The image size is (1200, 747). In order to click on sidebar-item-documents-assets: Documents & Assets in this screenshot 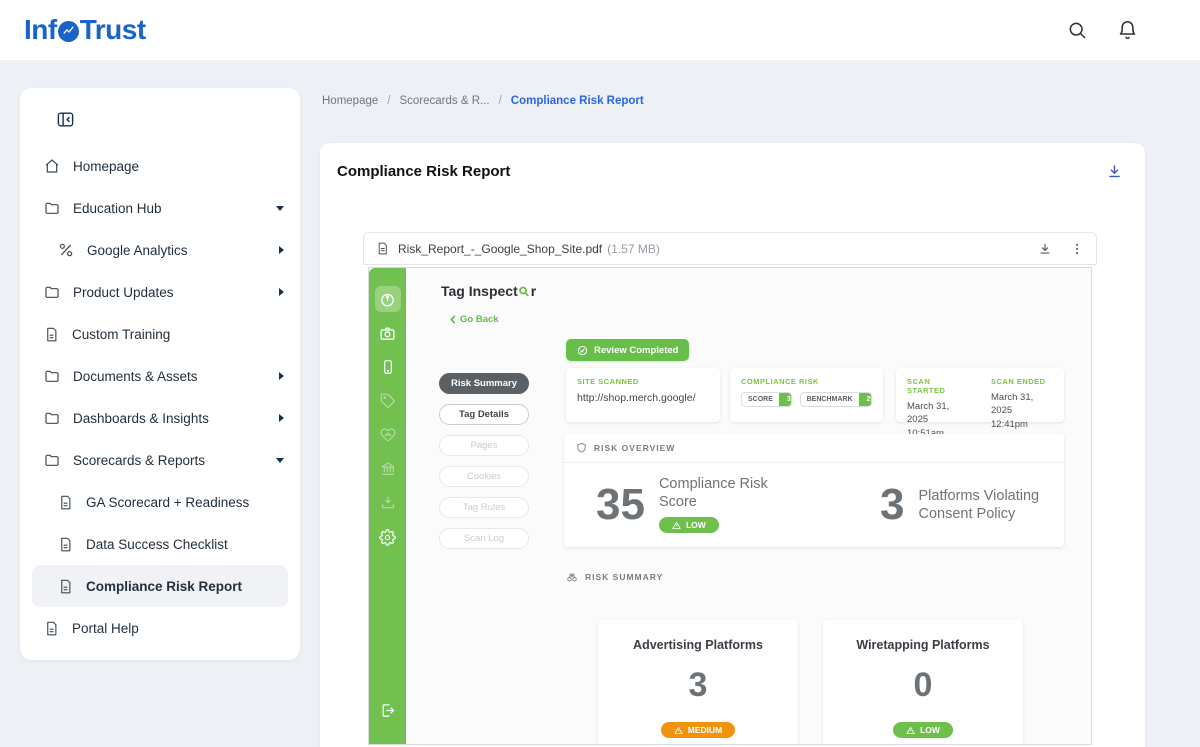, I will do `click(160, 376)`.